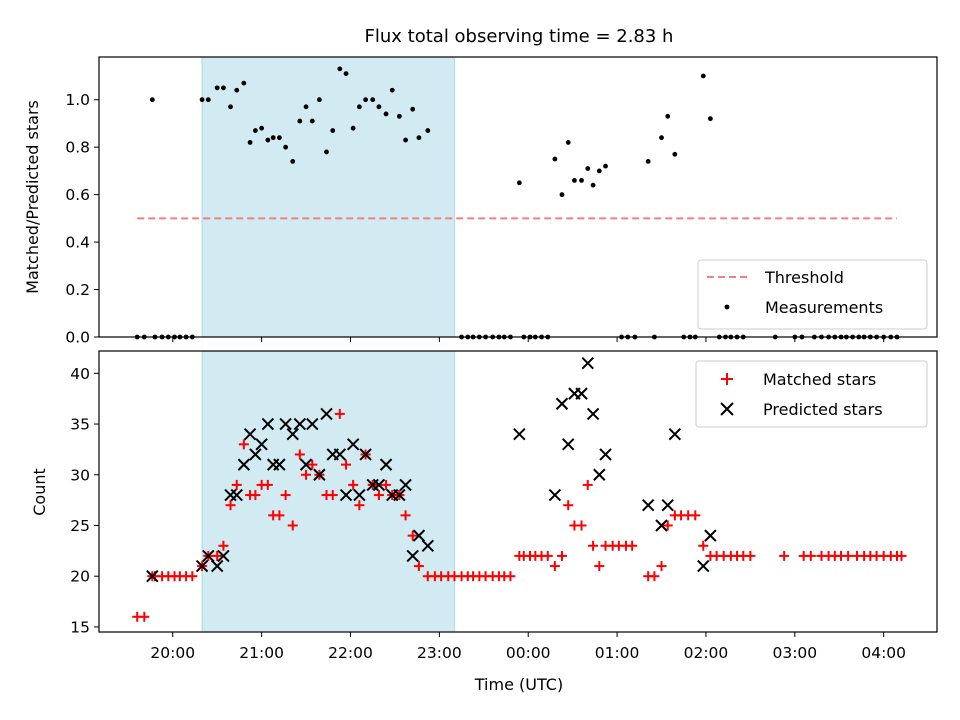 The image size is (960, 720). I want to click on top-y-tick-label: 0.6, so click(77, 195).